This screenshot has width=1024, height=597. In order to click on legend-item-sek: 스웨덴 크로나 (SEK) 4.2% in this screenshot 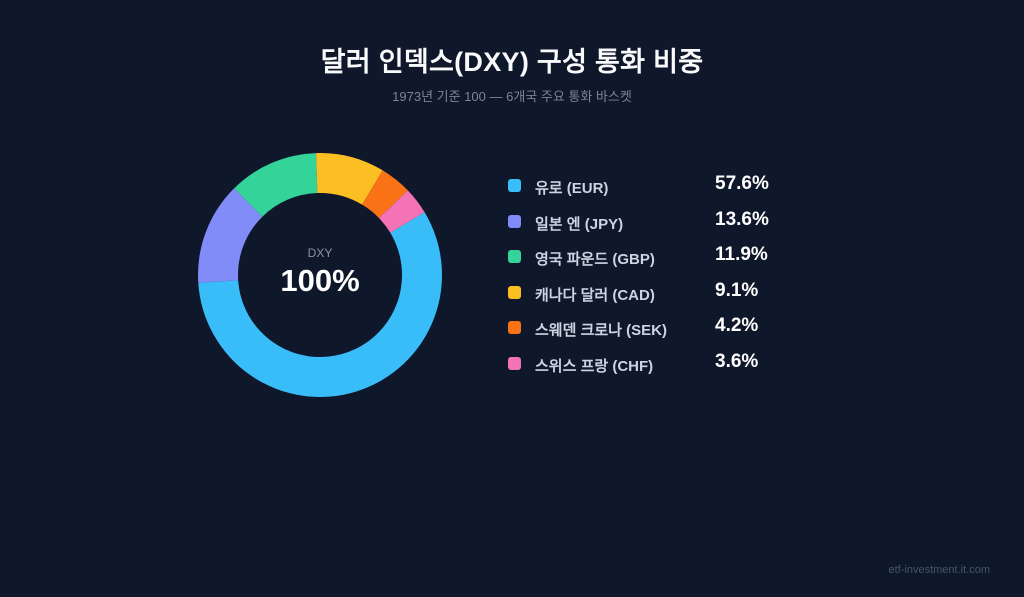, I will do `click(658, 330)`.